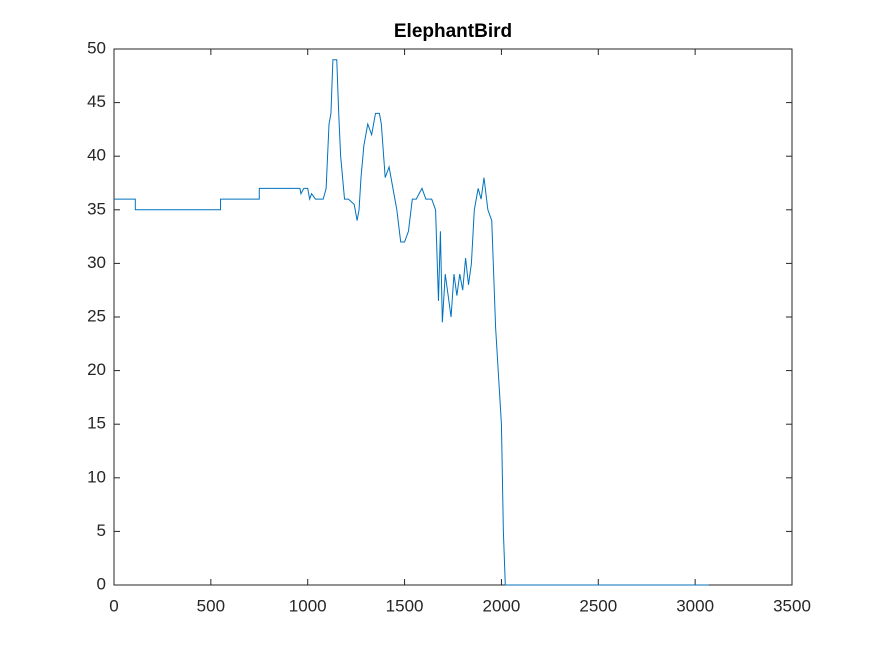 The image size is (875, 661). What do you see at coordinates (101, 530) in the screenshot?
I see `y-tick-label: 5` at bounding box center [101, 530].